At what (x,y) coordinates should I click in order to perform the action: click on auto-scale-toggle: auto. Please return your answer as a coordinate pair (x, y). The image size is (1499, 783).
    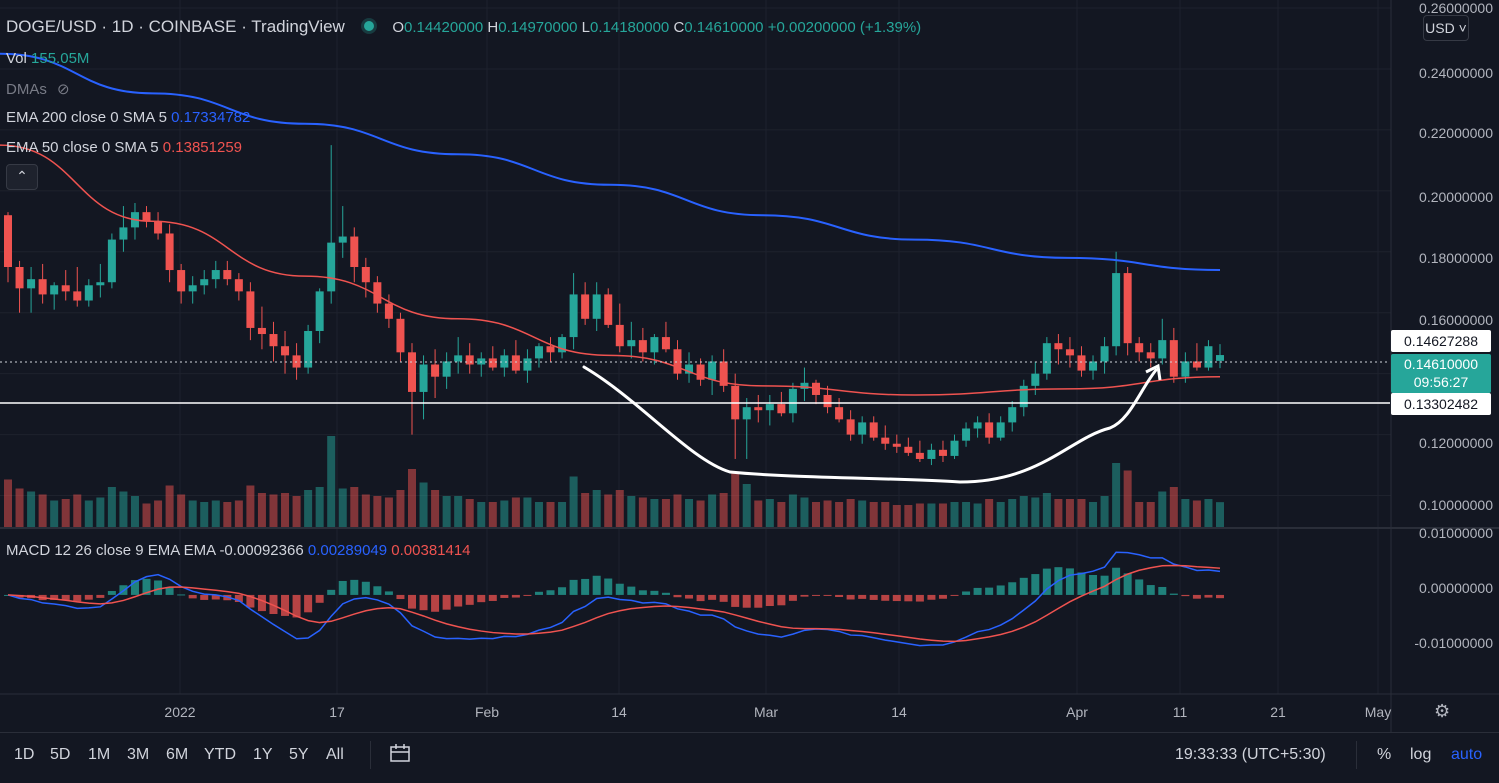
    Looking at the image, I should click on (1467, 754).